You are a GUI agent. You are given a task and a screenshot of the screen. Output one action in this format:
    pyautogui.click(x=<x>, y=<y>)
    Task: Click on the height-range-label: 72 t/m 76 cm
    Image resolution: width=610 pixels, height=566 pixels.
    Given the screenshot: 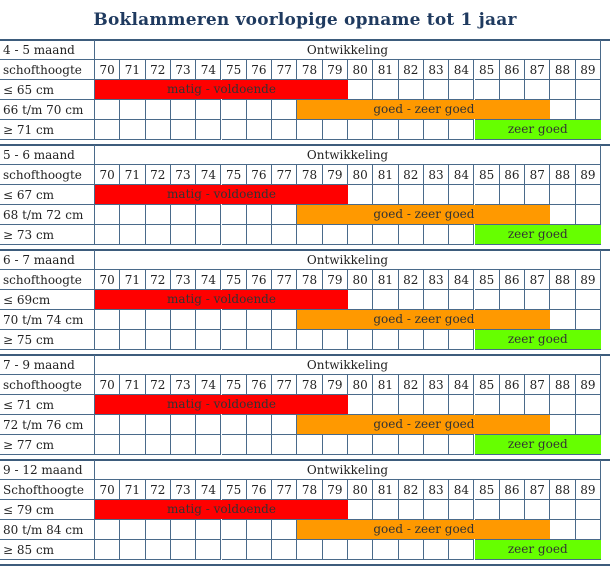 What is the action you would take?
    pyautogui.click(x=47, y=425)
    